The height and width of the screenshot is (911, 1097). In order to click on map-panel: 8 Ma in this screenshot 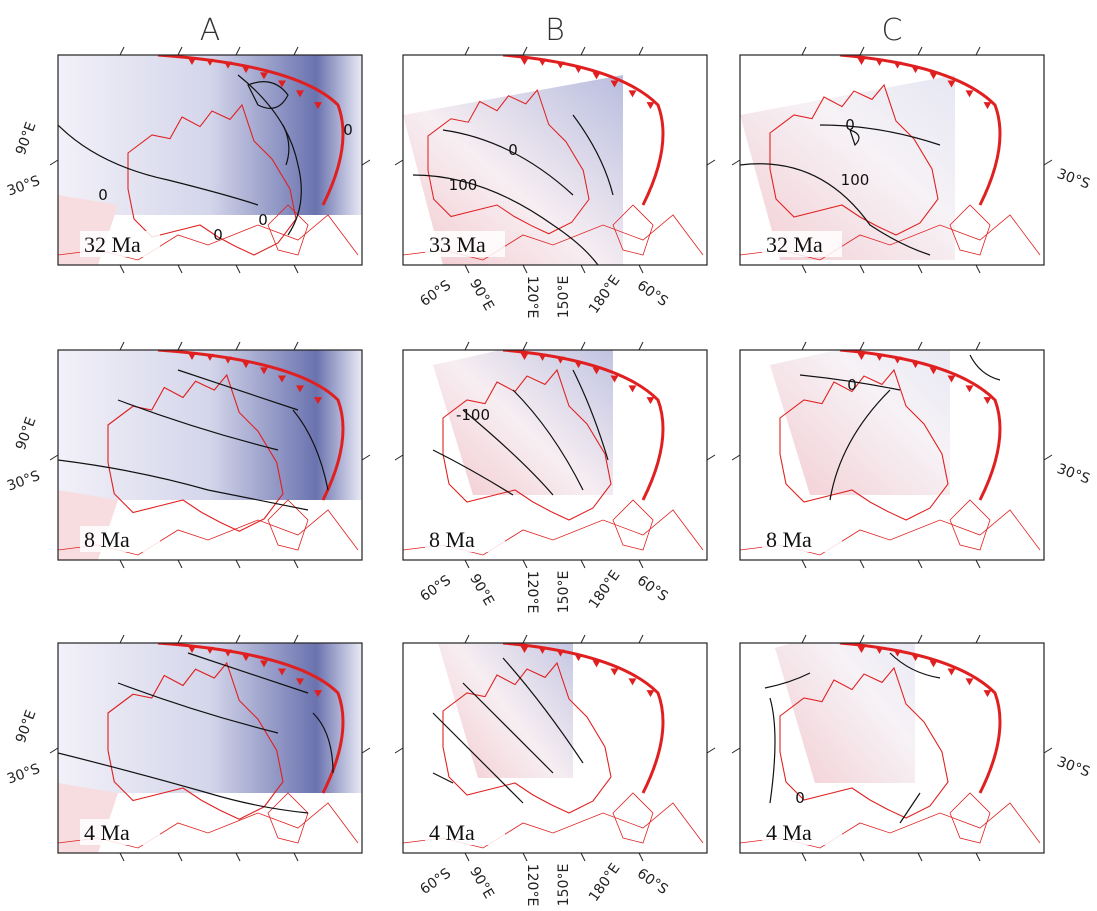, I will do `click(210, 455)`.